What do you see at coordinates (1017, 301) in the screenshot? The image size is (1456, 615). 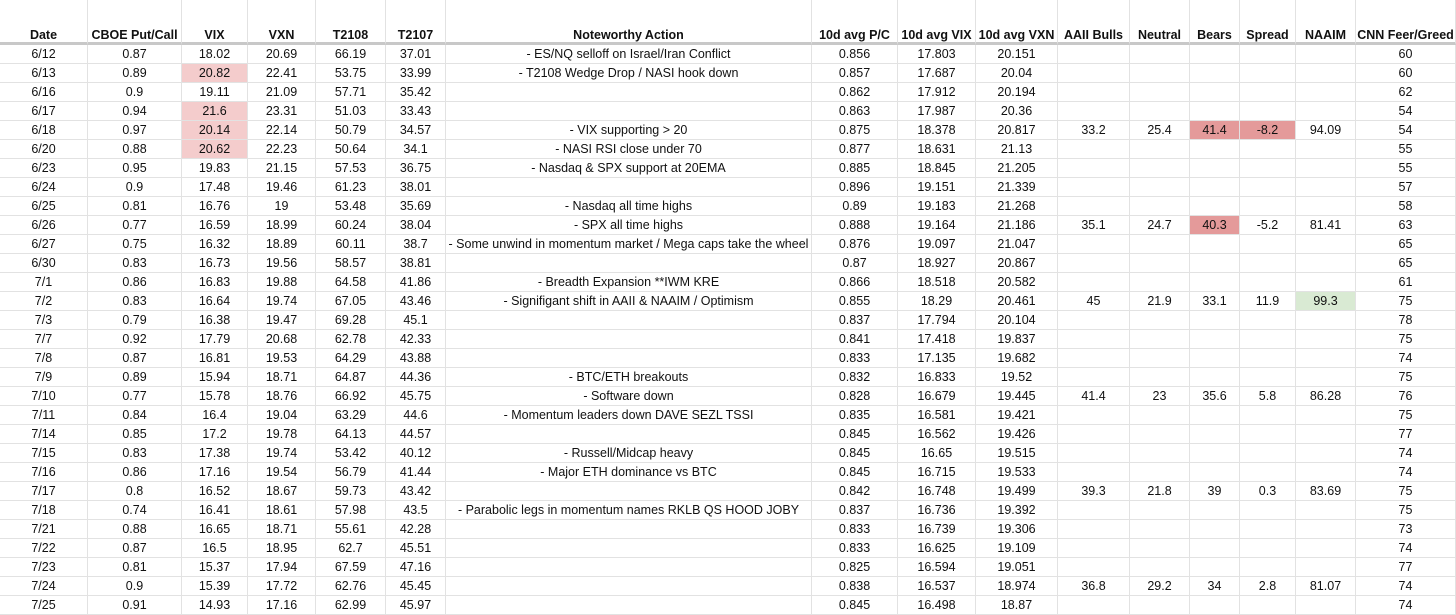 I see `table-cell: 20.461` at bounding box center [1017, 301].